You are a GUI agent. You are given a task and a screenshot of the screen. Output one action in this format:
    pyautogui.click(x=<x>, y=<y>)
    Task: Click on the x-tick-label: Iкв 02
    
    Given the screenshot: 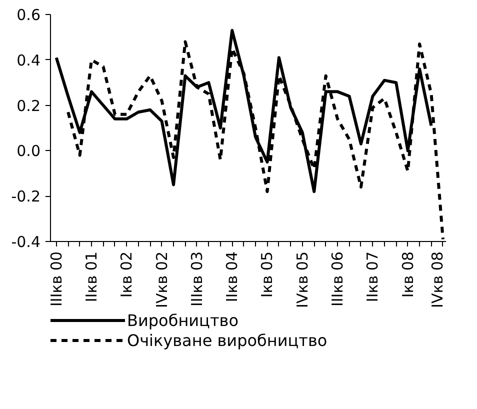 What is the action you would take?
    pyautogui.click(x=127, y=274)
    